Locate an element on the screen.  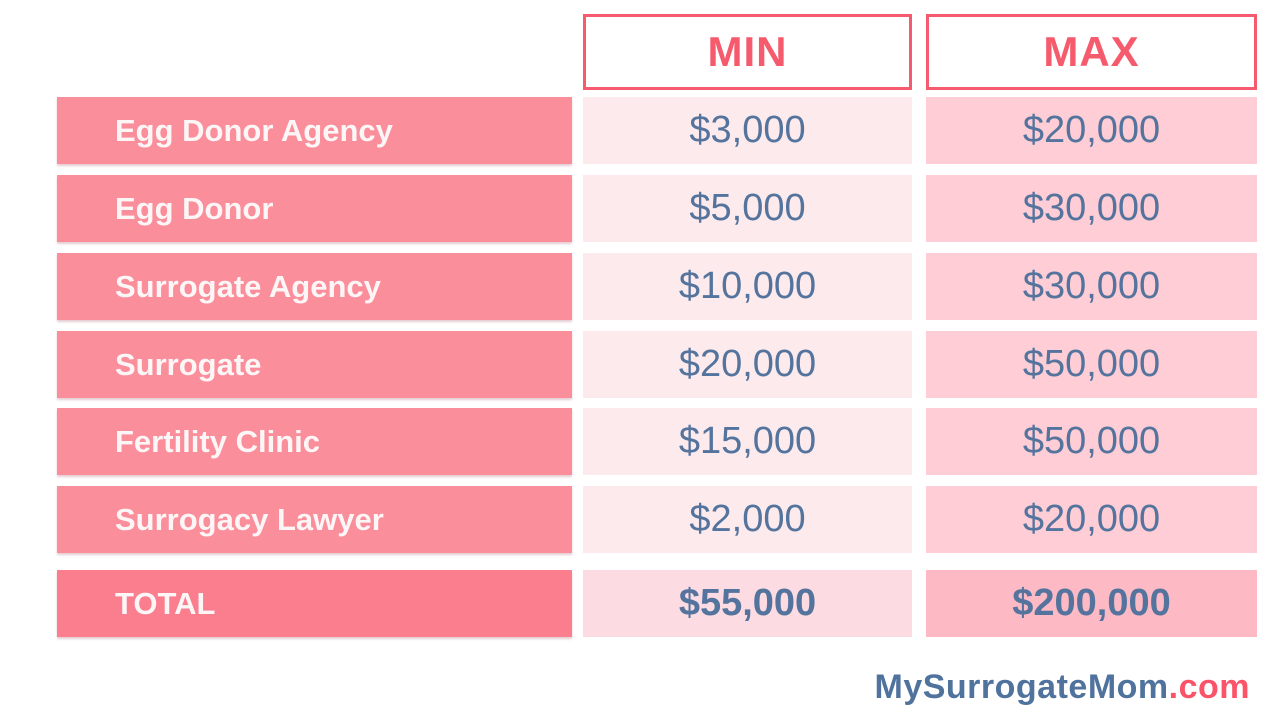
table-row: Surrogacy Lawyer $2,000 $20,000 is located at coordinates (640, 519).